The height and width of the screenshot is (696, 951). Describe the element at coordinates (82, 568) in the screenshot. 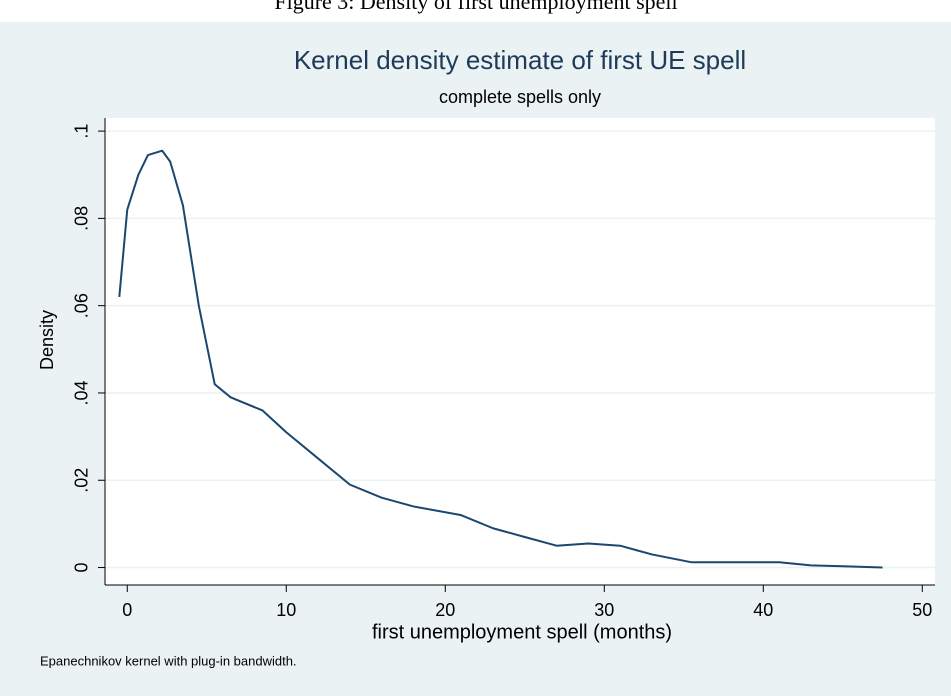

I see `y-tick-label: 0` at that location.